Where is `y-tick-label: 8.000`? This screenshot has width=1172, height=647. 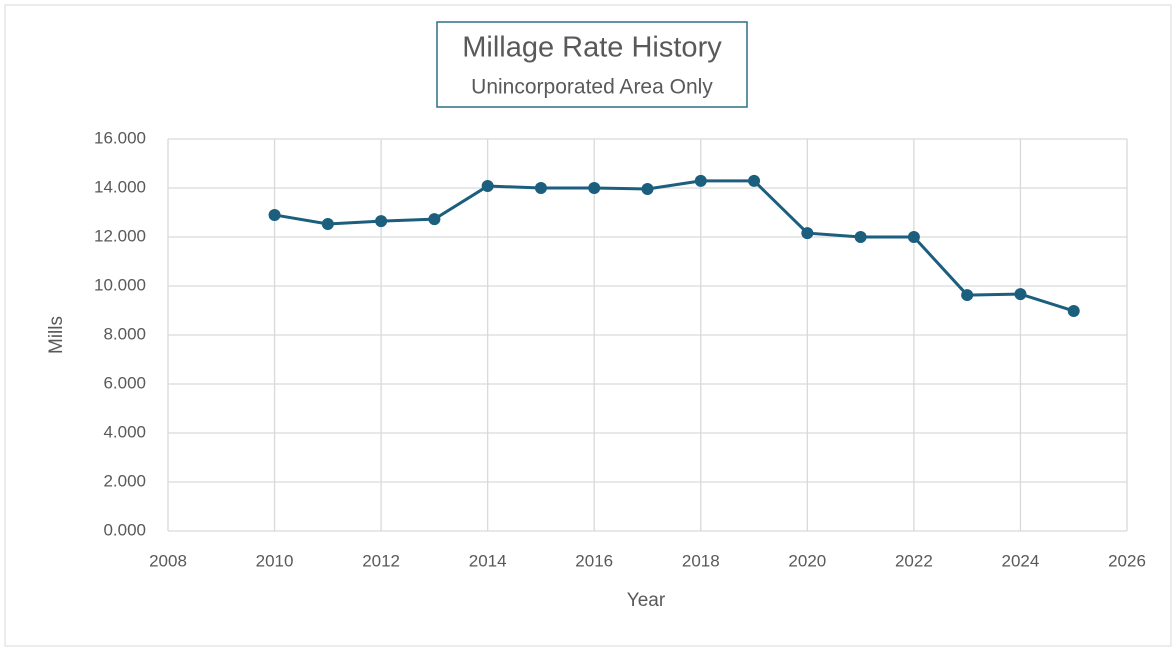 y-tick-label: 8.000 is located at coordinates (124, 333).